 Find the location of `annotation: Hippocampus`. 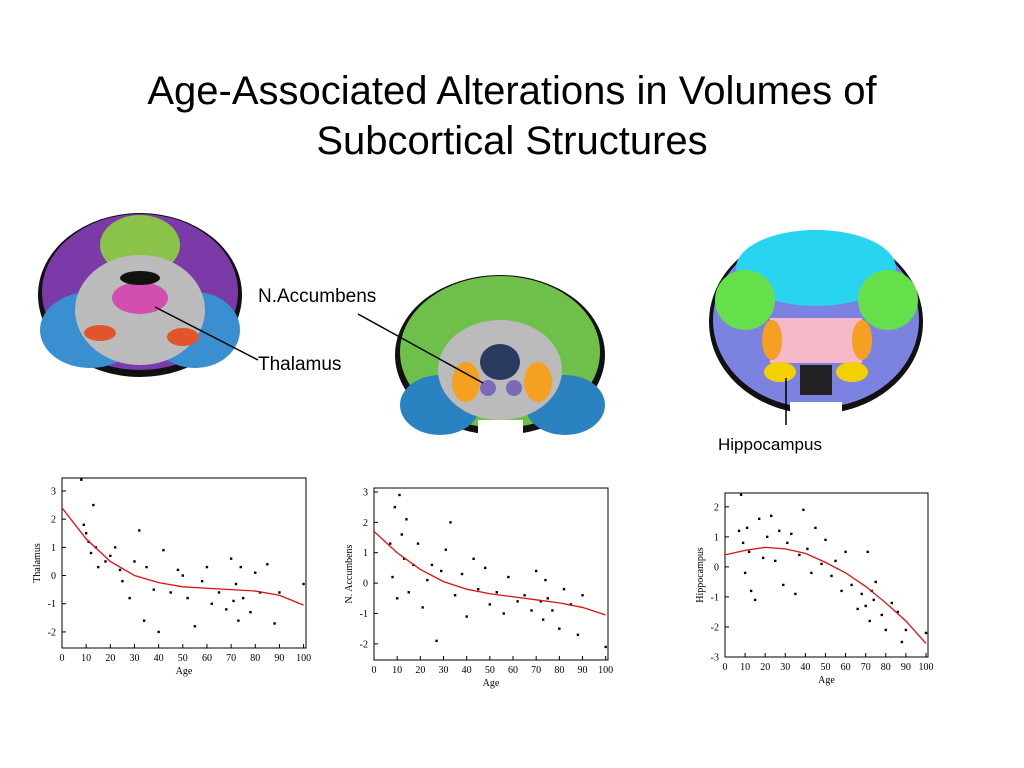

annotation: Hippocampus is located at coordinates (770, 444).